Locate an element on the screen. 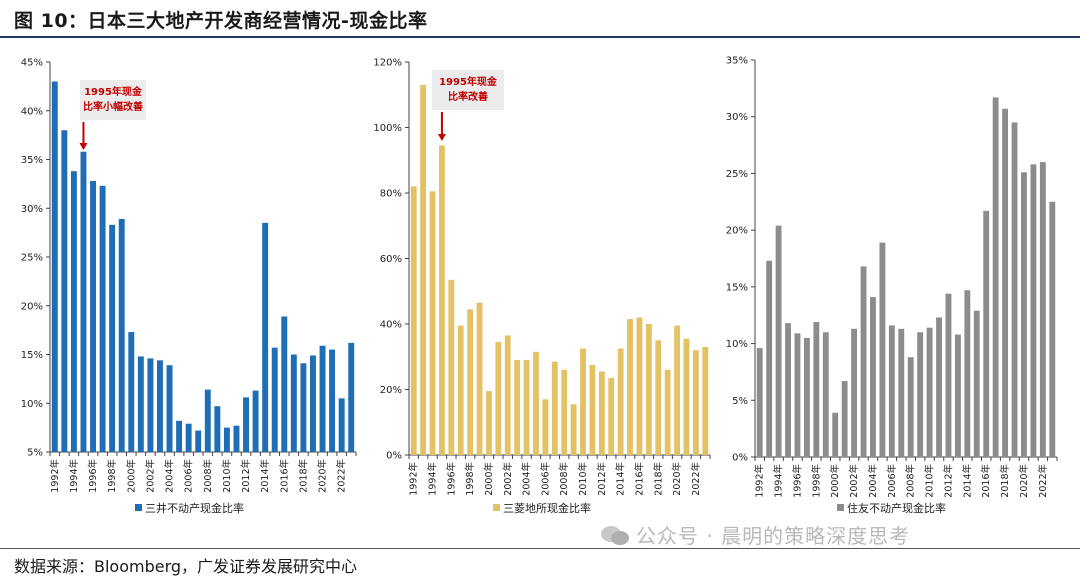  y-tick-label: 35% is located at coordinates (737, 61).